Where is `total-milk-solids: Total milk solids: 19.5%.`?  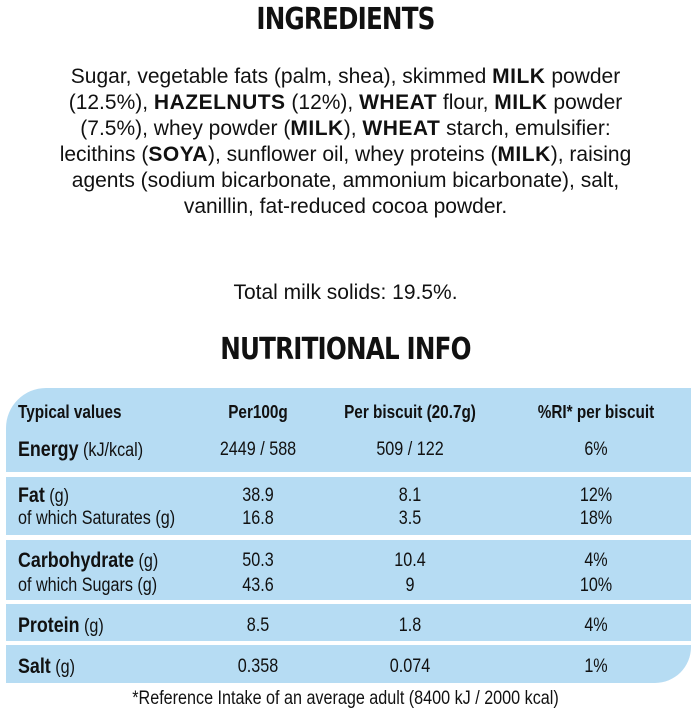 total-milk-solids: Total milk solids: 19.5%. is located at coordinates (345, 292).